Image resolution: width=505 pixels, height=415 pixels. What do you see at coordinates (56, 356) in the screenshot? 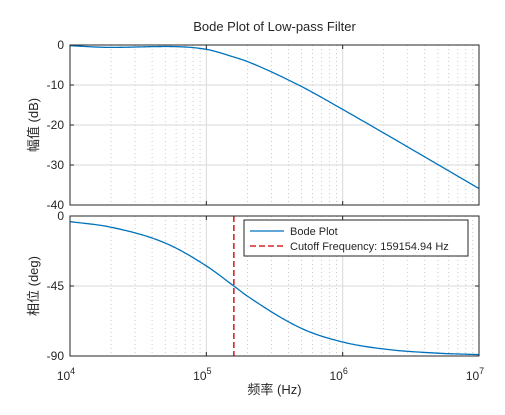
I see `y-tick-label: -90` at bounding box center [56, 356].